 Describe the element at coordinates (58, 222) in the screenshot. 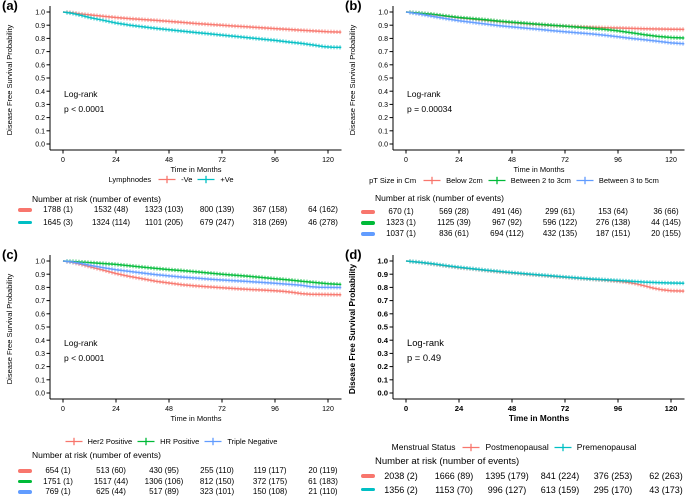

I see `risk-count-cell: 1645 (3)` at that location.